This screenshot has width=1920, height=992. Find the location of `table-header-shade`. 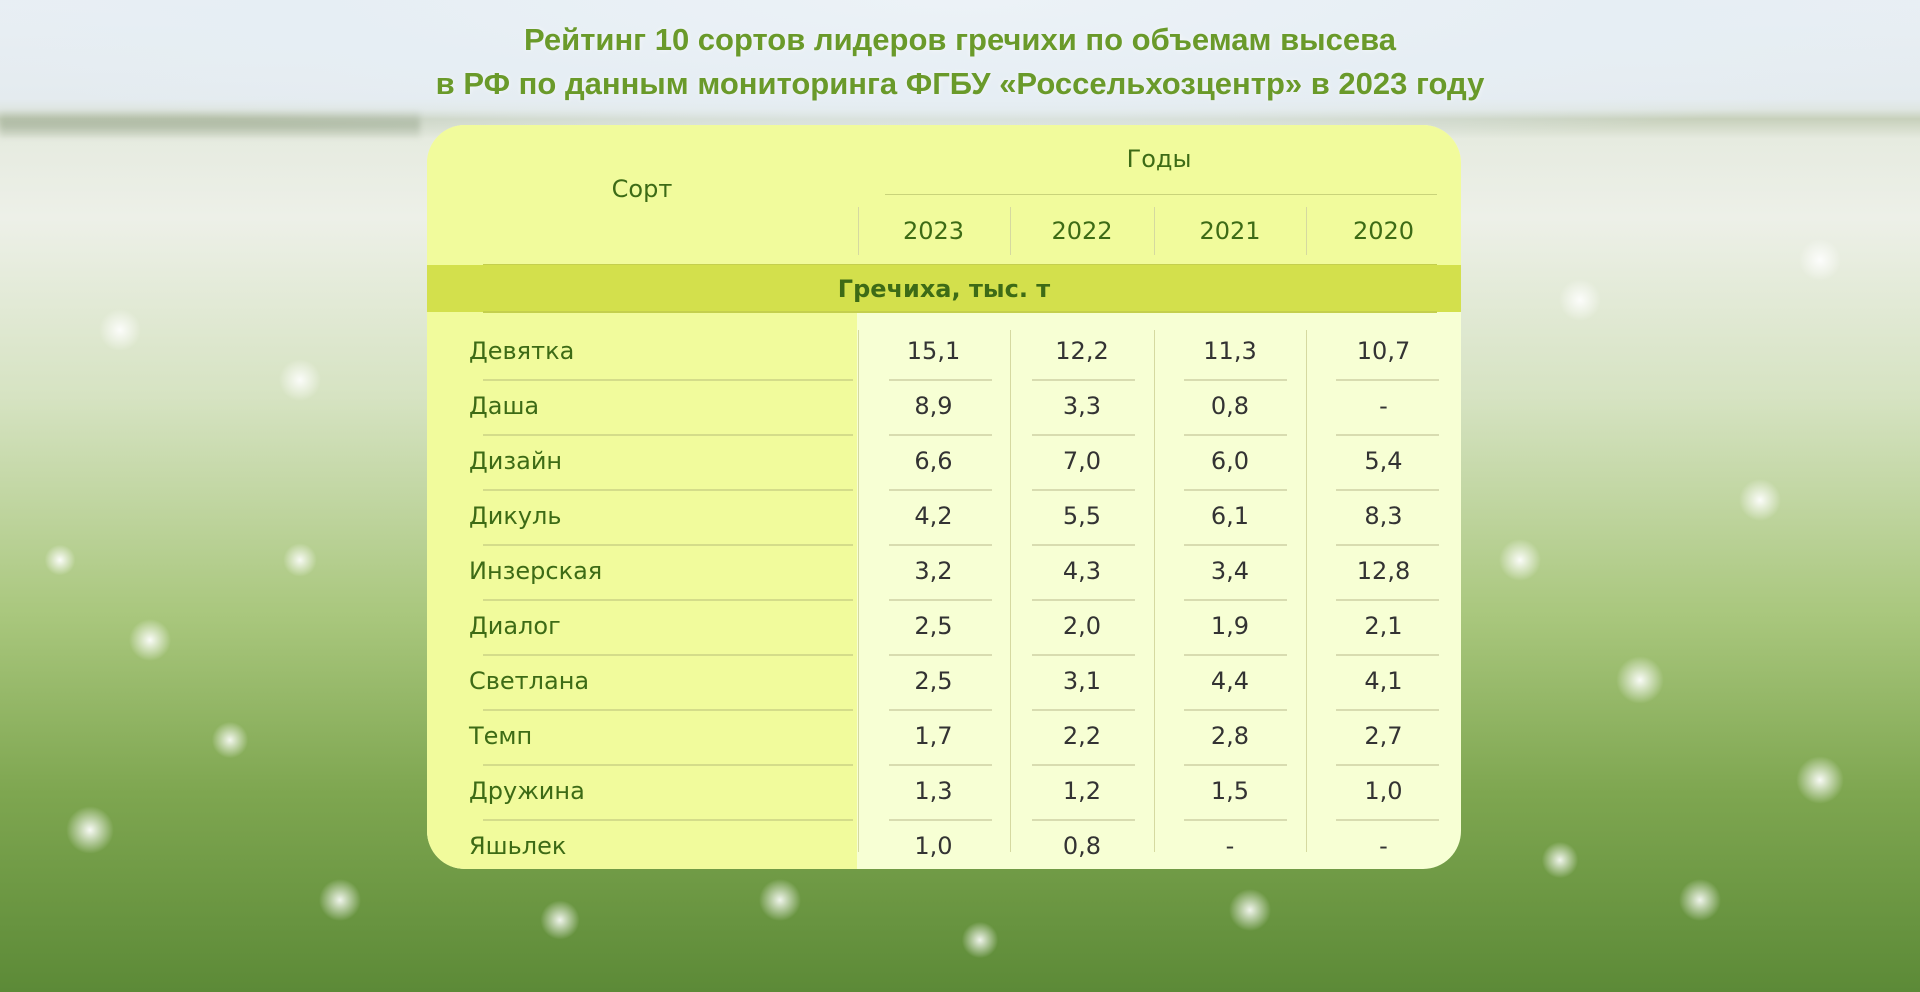

table-header-shade is located at coordinates (944, 195).